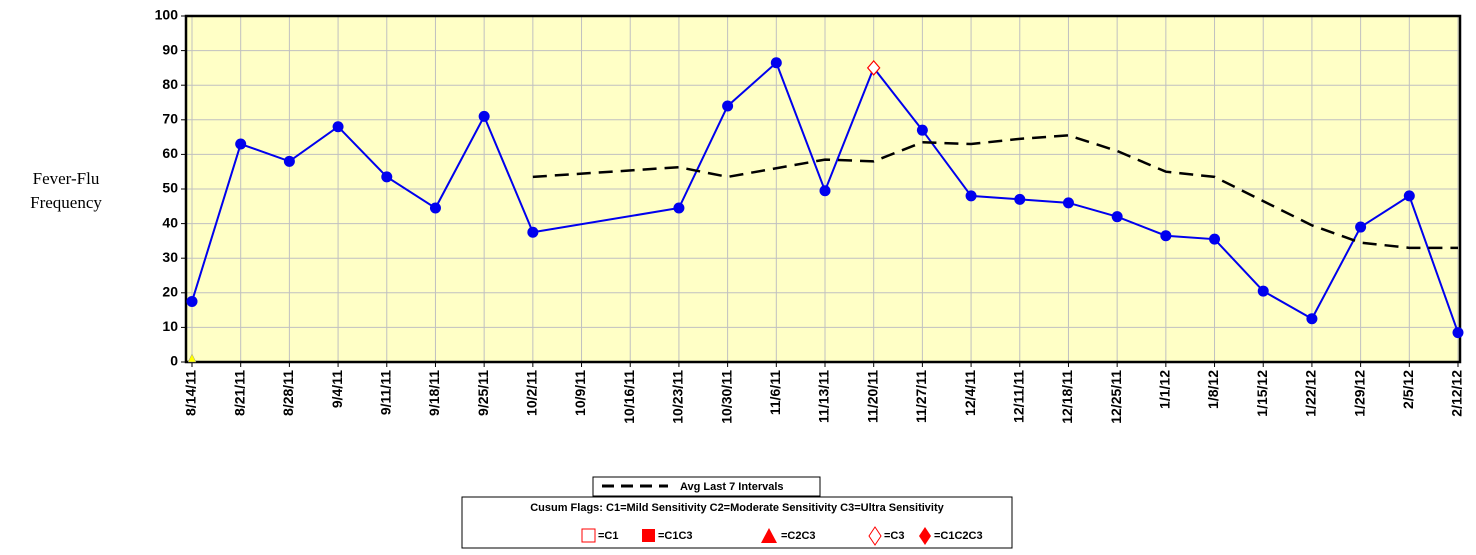 This screenshot has width=1476, height=555. What do you see at coordinates (1262, 393) in the screenshot?
I see `x-tick-label: 1/15/12` at bounding box center [1262, 393].